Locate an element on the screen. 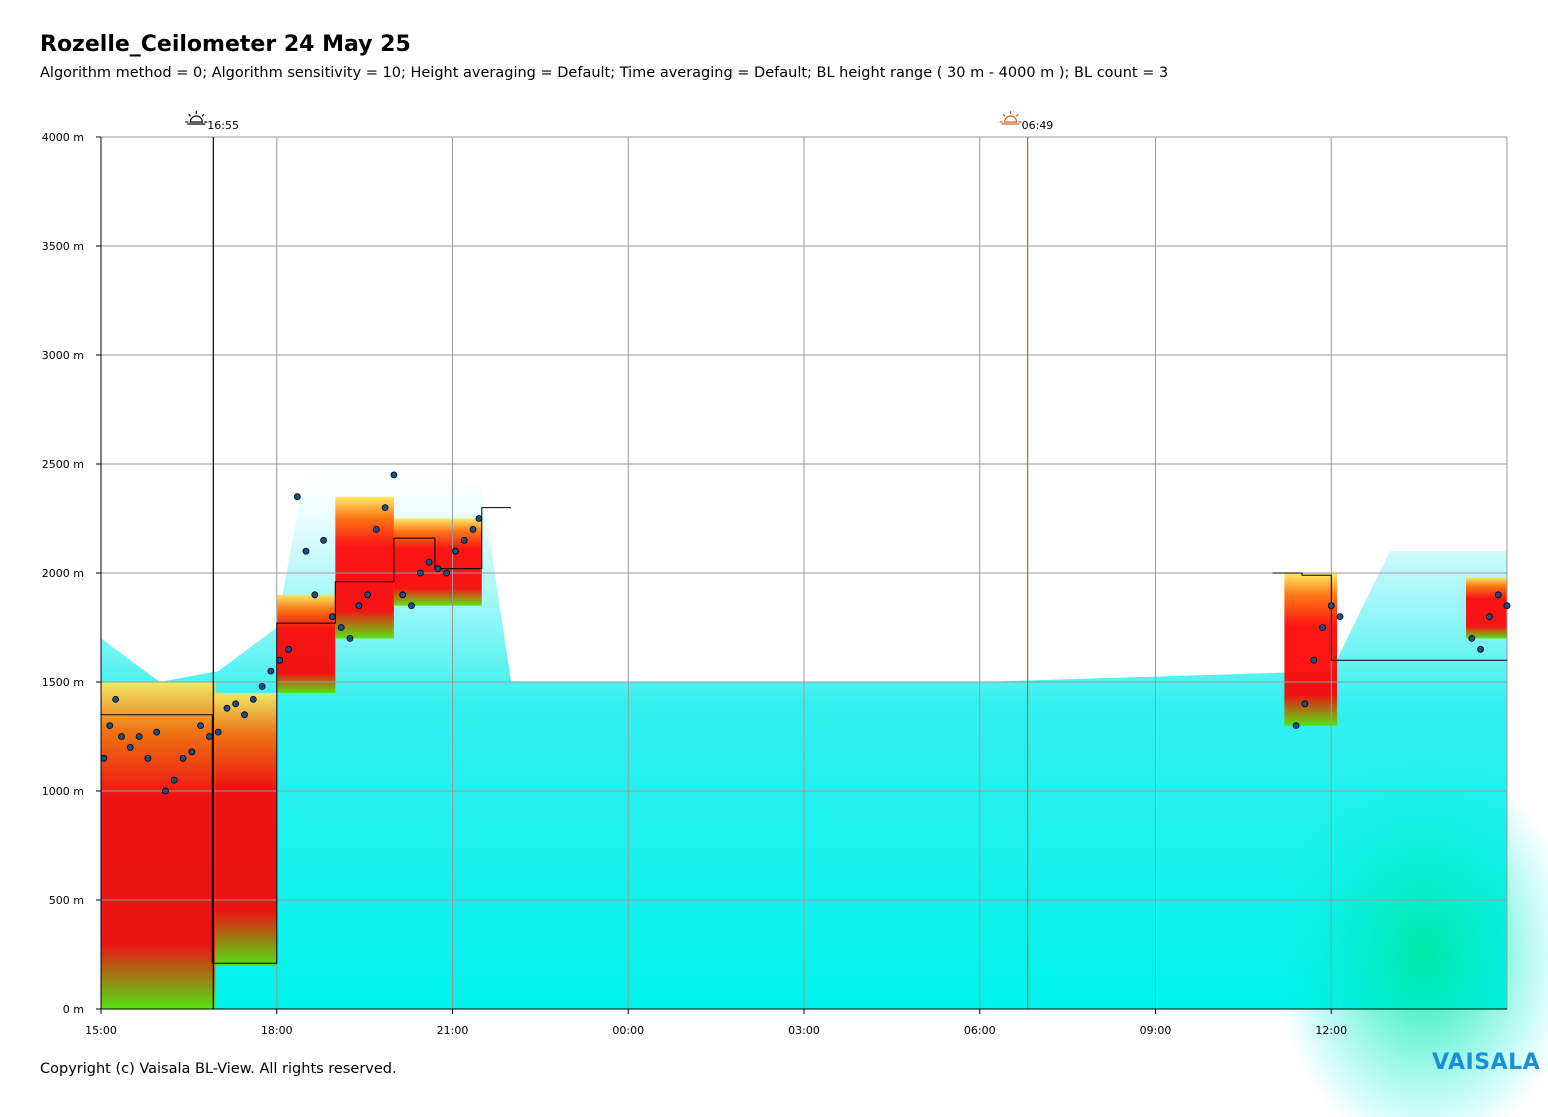 The width and height of the screenshot is (1548, 1117). sunset-label: 16:55 is located at coordinates (223, 125).